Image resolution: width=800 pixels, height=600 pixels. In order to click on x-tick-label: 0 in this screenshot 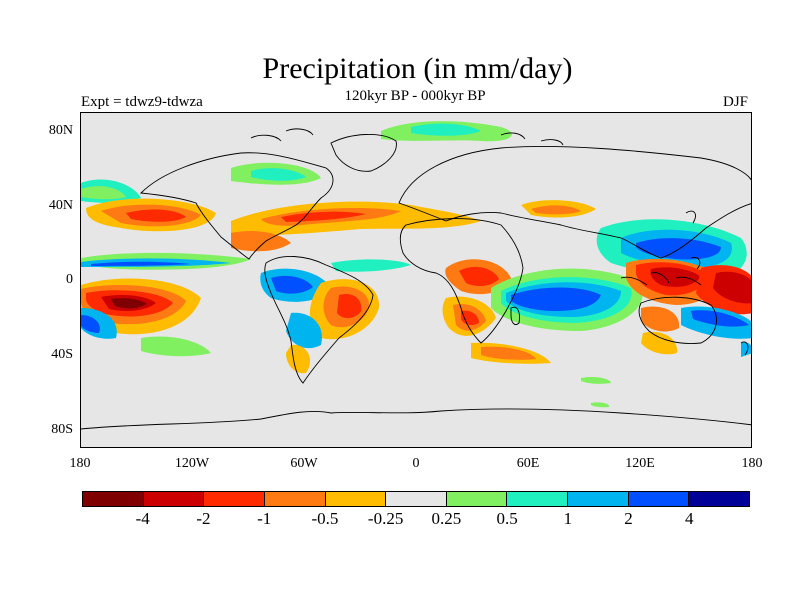, I will do `click(416, 463)`.